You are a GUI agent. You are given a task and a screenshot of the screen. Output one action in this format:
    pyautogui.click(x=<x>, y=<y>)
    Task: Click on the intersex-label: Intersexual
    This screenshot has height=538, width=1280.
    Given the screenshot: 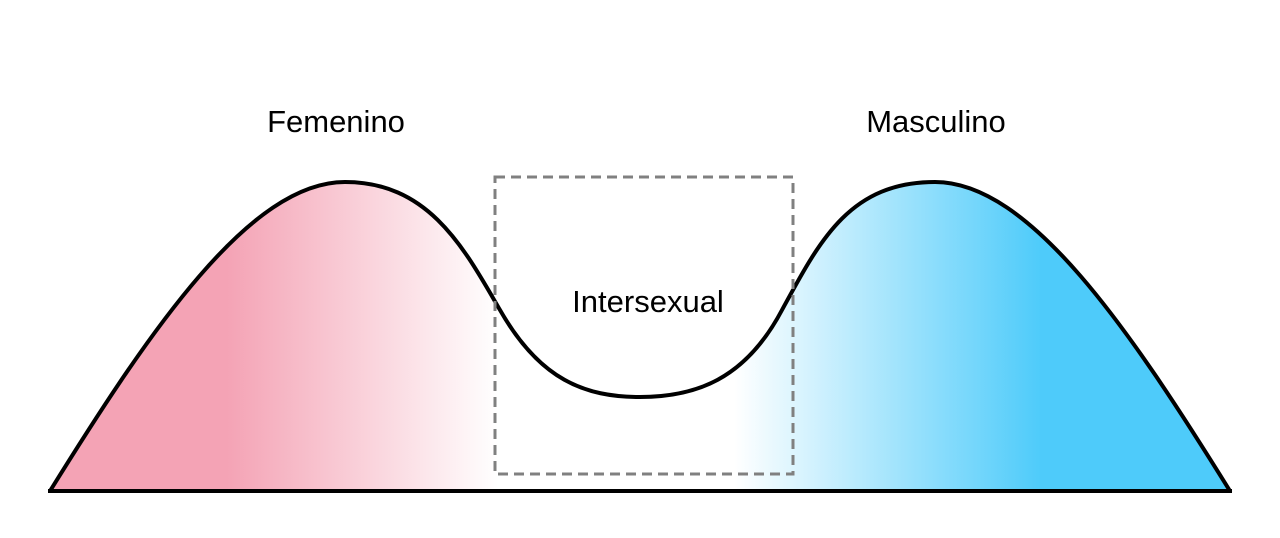 What is the action you would take?
    pyautogui.click(x=648, y=301)
    